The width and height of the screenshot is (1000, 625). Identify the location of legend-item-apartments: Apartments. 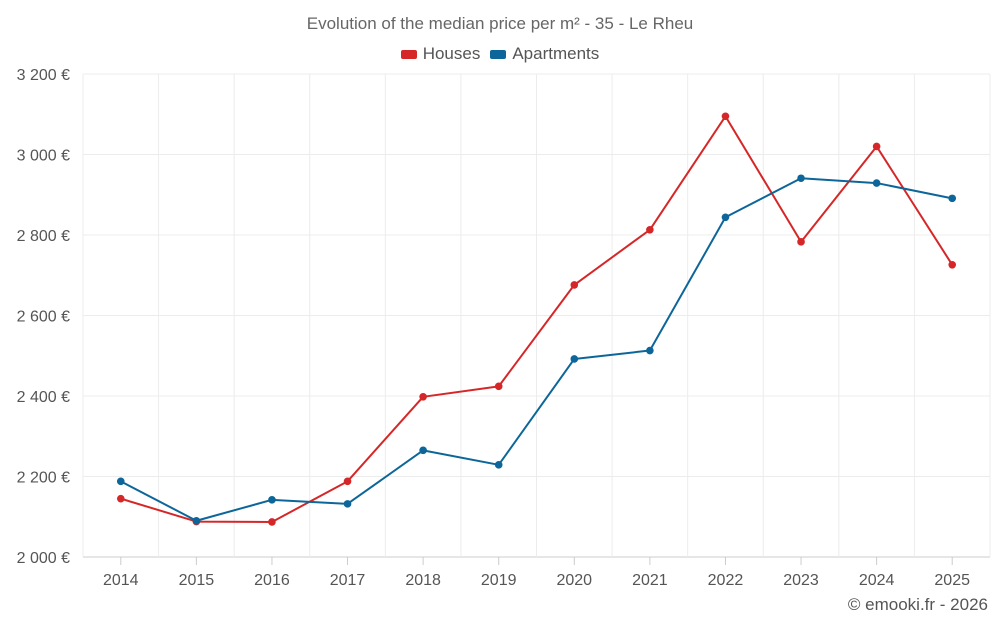
(544, 54).